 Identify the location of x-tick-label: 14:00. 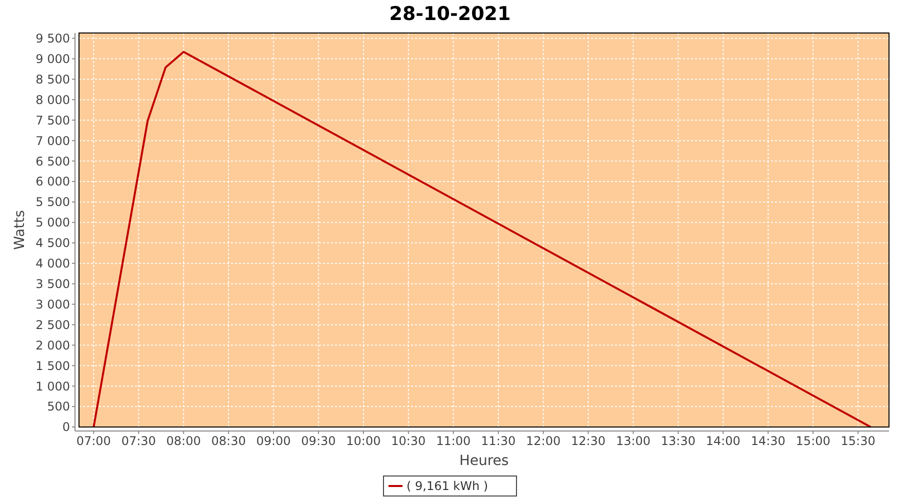
(723, 441).